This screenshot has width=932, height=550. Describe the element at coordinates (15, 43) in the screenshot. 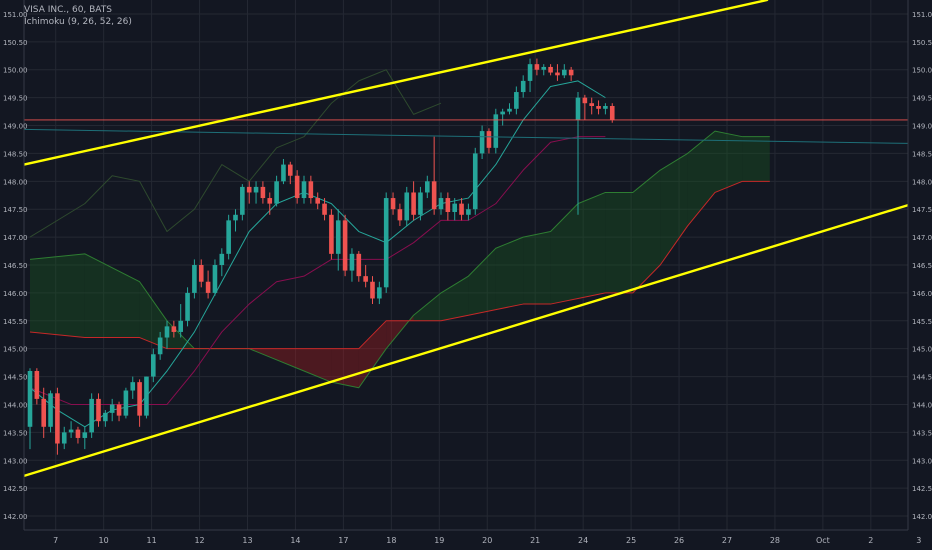

I see `y-tick-label-left: 150.50` at that location.